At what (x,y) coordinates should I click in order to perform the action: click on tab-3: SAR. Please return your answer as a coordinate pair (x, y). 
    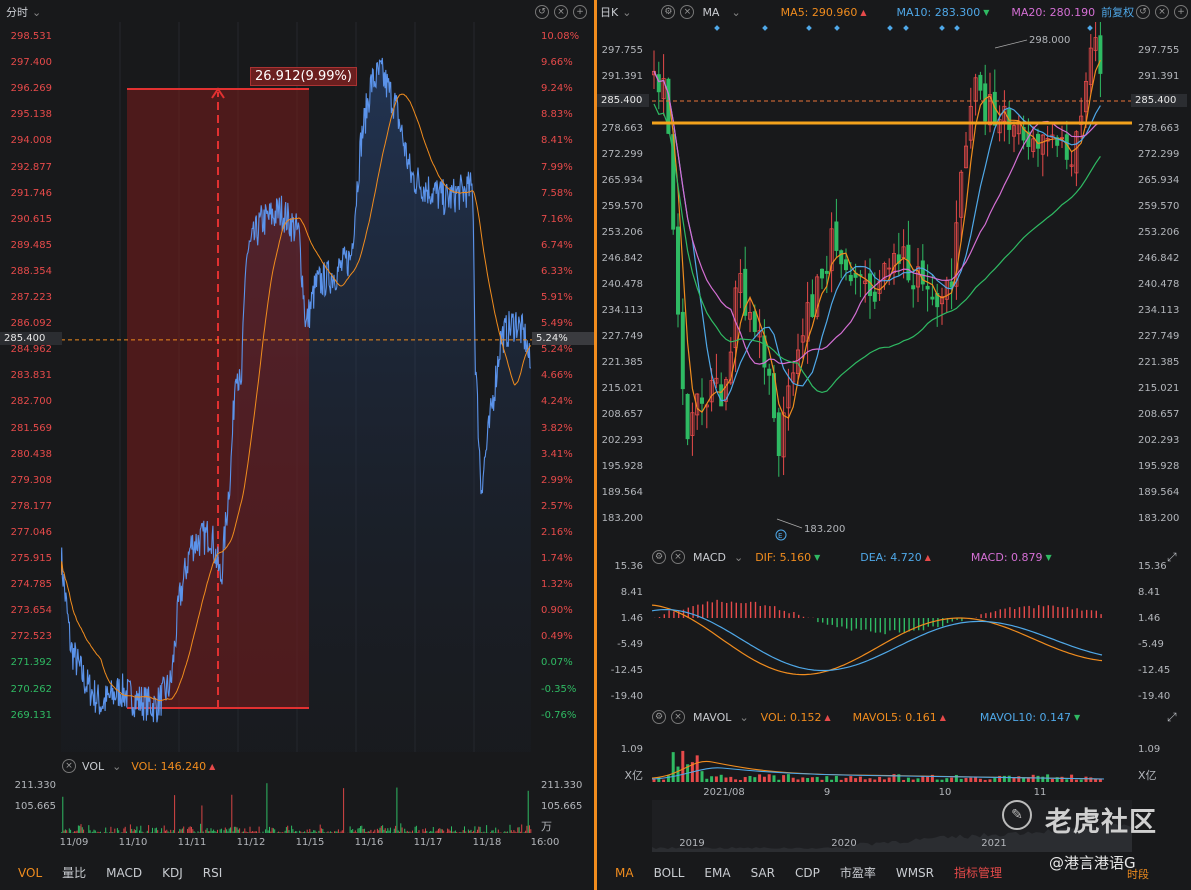
    Looking at the image, I should click on (762, 872).